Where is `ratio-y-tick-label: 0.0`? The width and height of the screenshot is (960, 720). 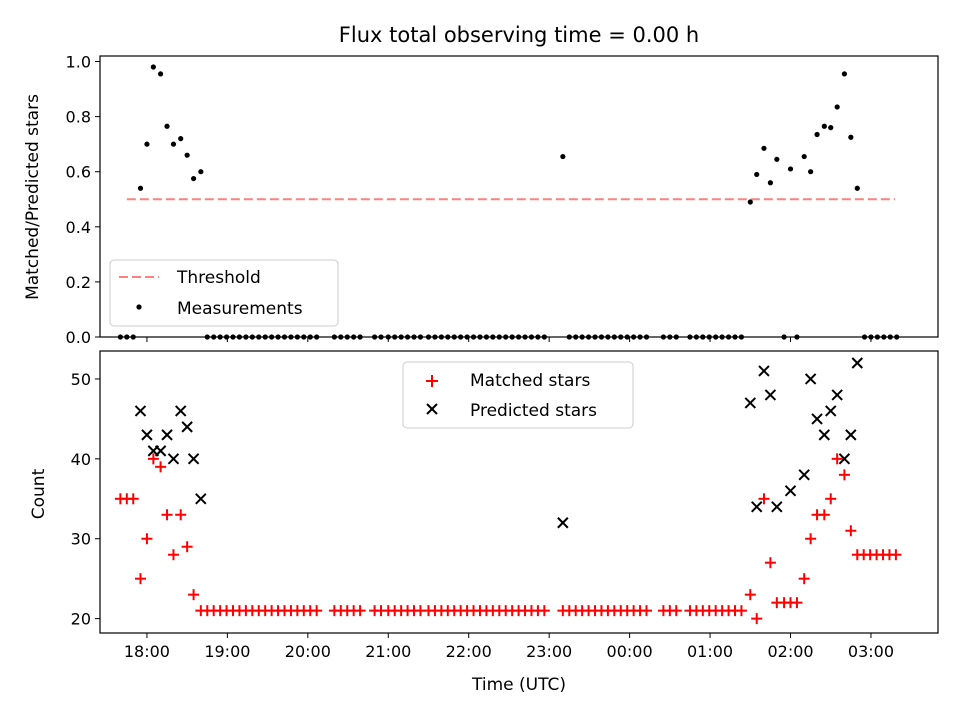 ratio-y-tick-label: 0.0 is located at coordinates (78, 337).